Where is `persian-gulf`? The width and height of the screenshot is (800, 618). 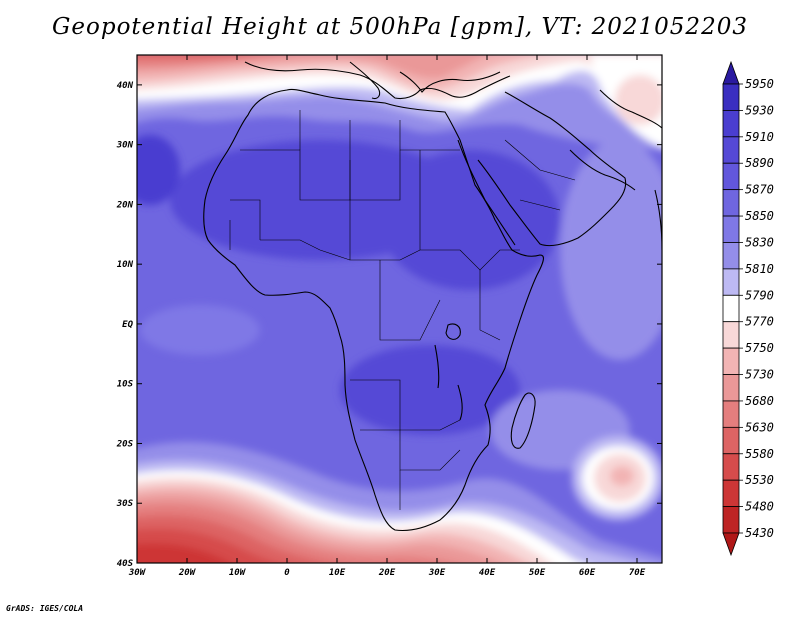
persian-gulf is located at coordinates (602, 170).